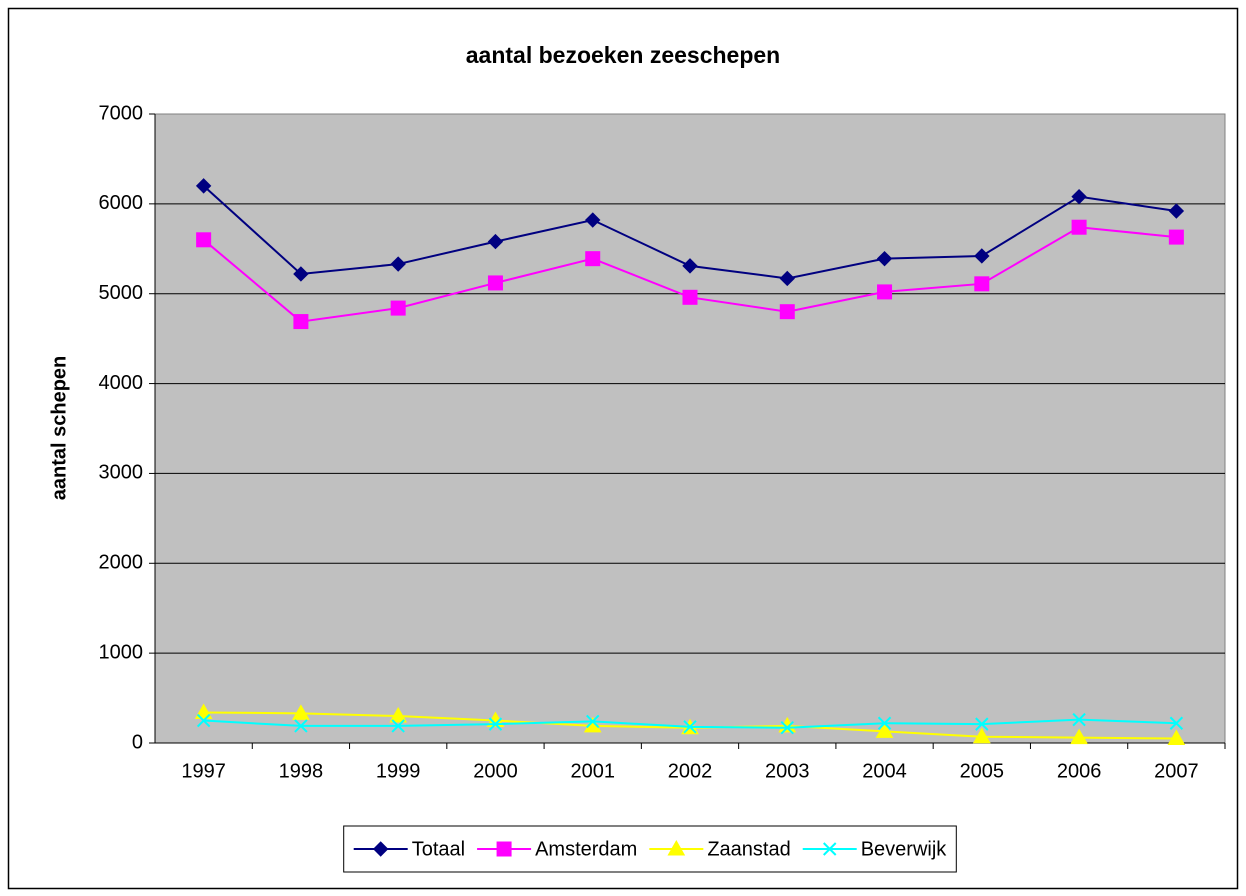 This screenshot has width=1246, height=896. What do you see at coordinates (592, 771) in the screenshot?
I see `x-tick-label: 2001` at bounding box center [592, 771].